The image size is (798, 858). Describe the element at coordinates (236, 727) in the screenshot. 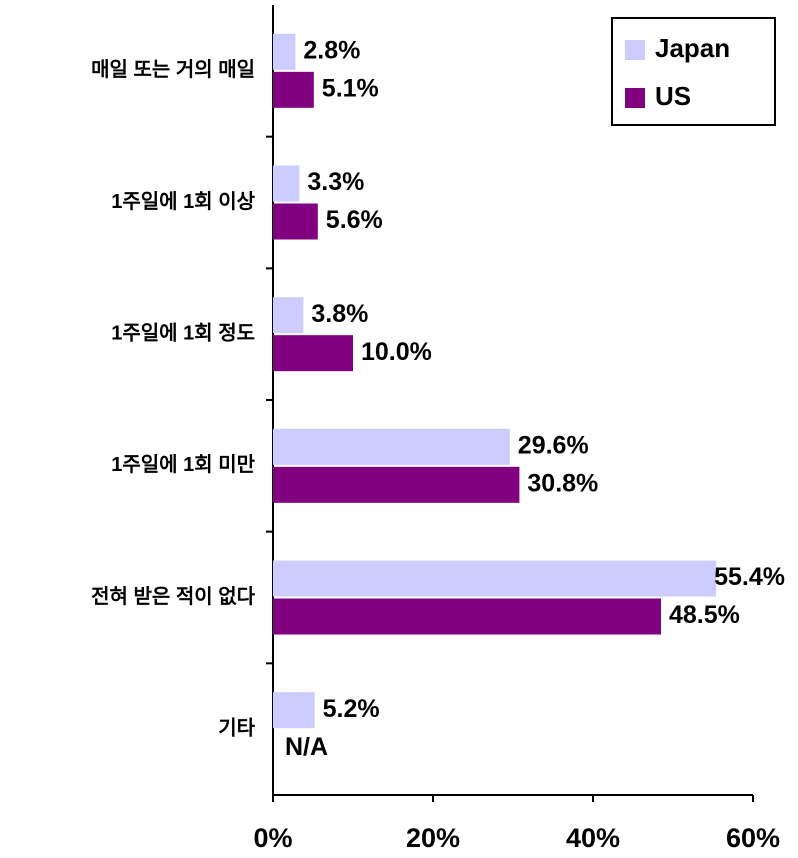

I see `category-label: 기타` at that location.